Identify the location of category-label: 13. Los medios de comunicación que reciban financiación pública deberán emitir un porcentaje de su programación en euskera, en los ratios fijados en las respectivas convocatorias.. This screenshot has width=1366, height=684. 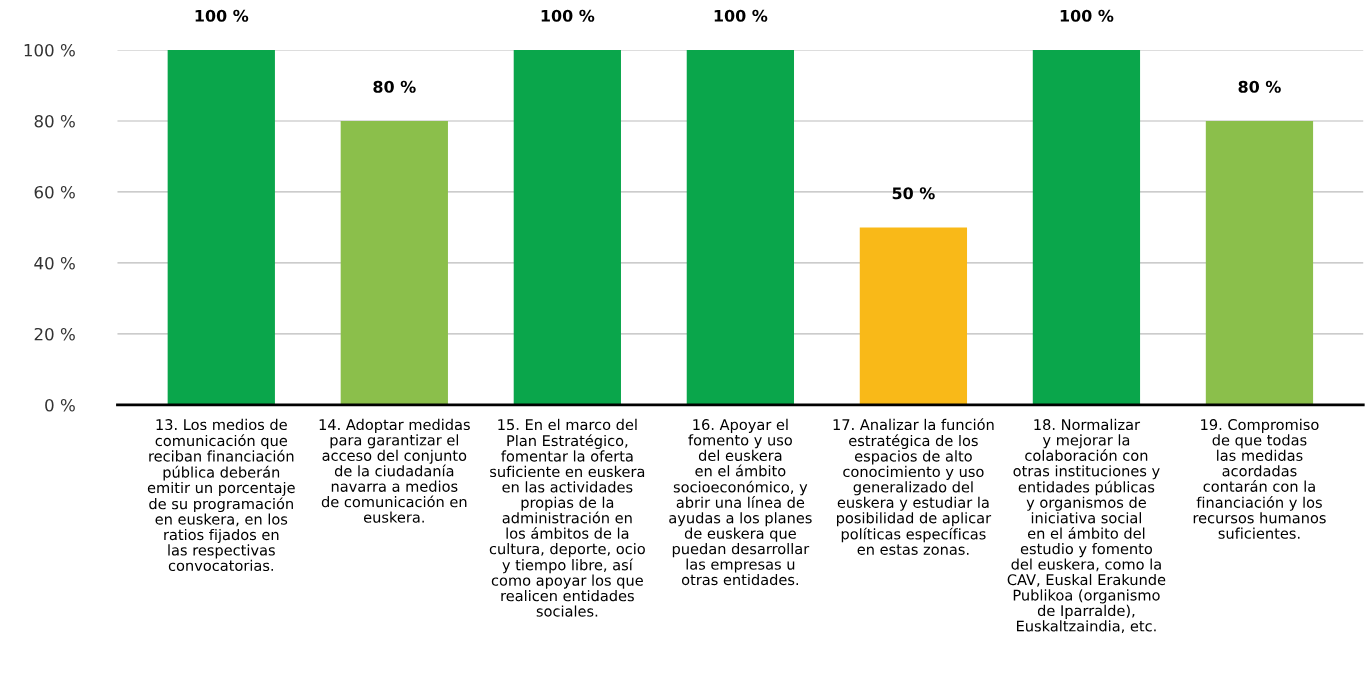
(221, 495).